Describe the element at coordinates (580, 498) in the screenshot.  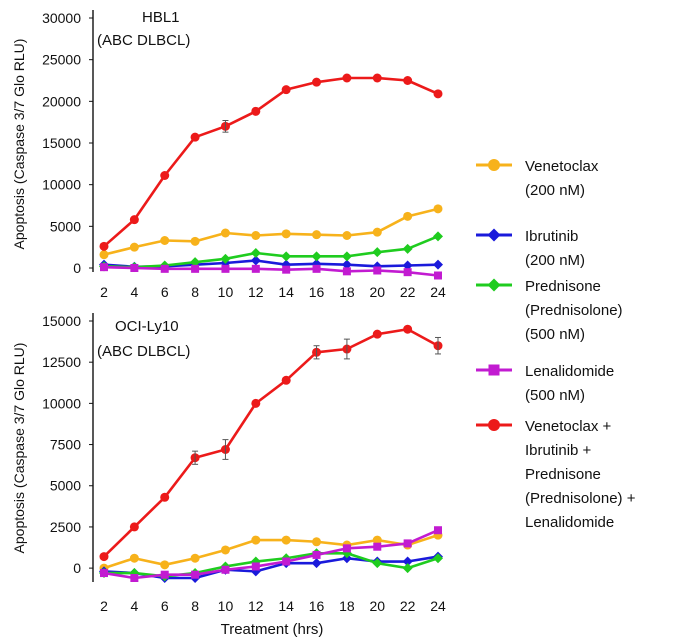
I see `legend-label: (Prednisolone) +` at that location.